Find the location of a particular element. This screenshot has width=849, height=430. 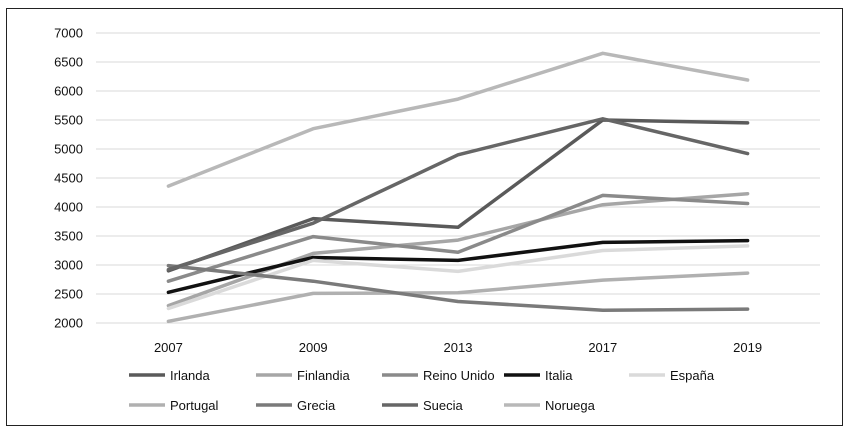

legend-label: Italia is located at coordinates (559, 375).